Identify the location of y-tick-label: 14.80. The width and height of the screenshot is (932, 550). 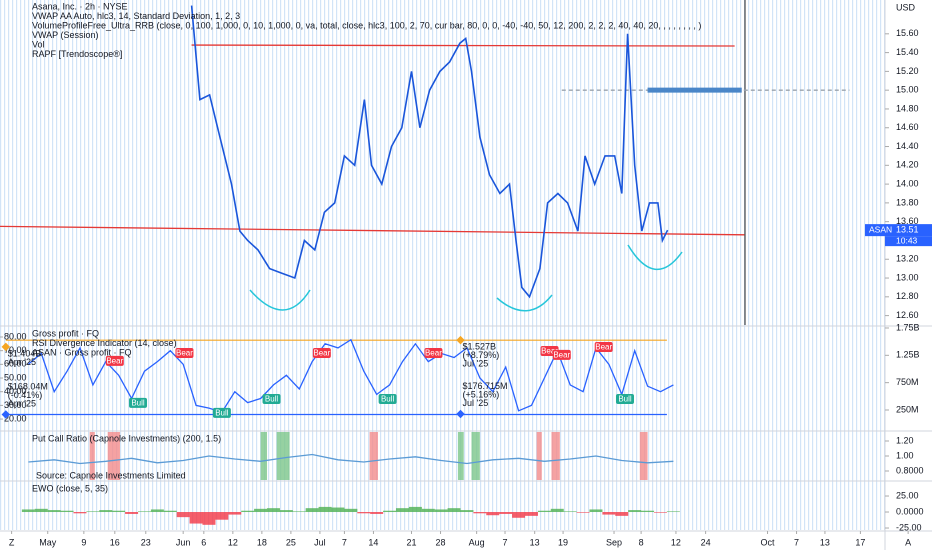
(907, 108).